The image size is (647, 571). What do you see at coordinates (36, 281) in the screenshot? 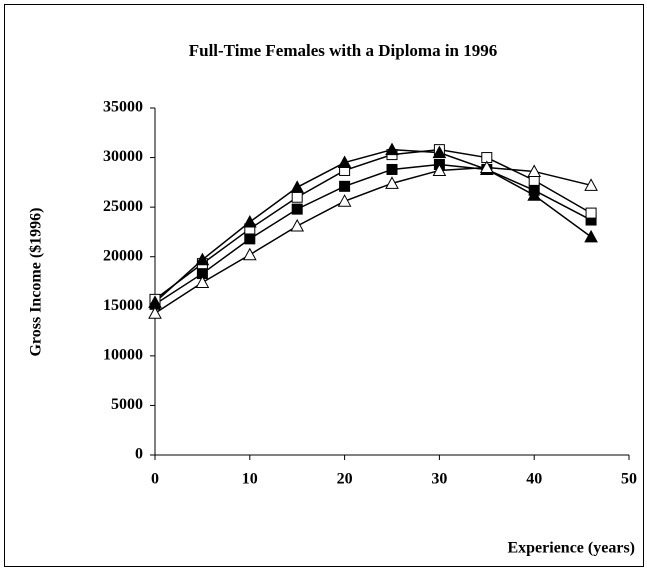
I see `y-axis-label: Gross Income ($1996)` at bounding box center [36, 281].